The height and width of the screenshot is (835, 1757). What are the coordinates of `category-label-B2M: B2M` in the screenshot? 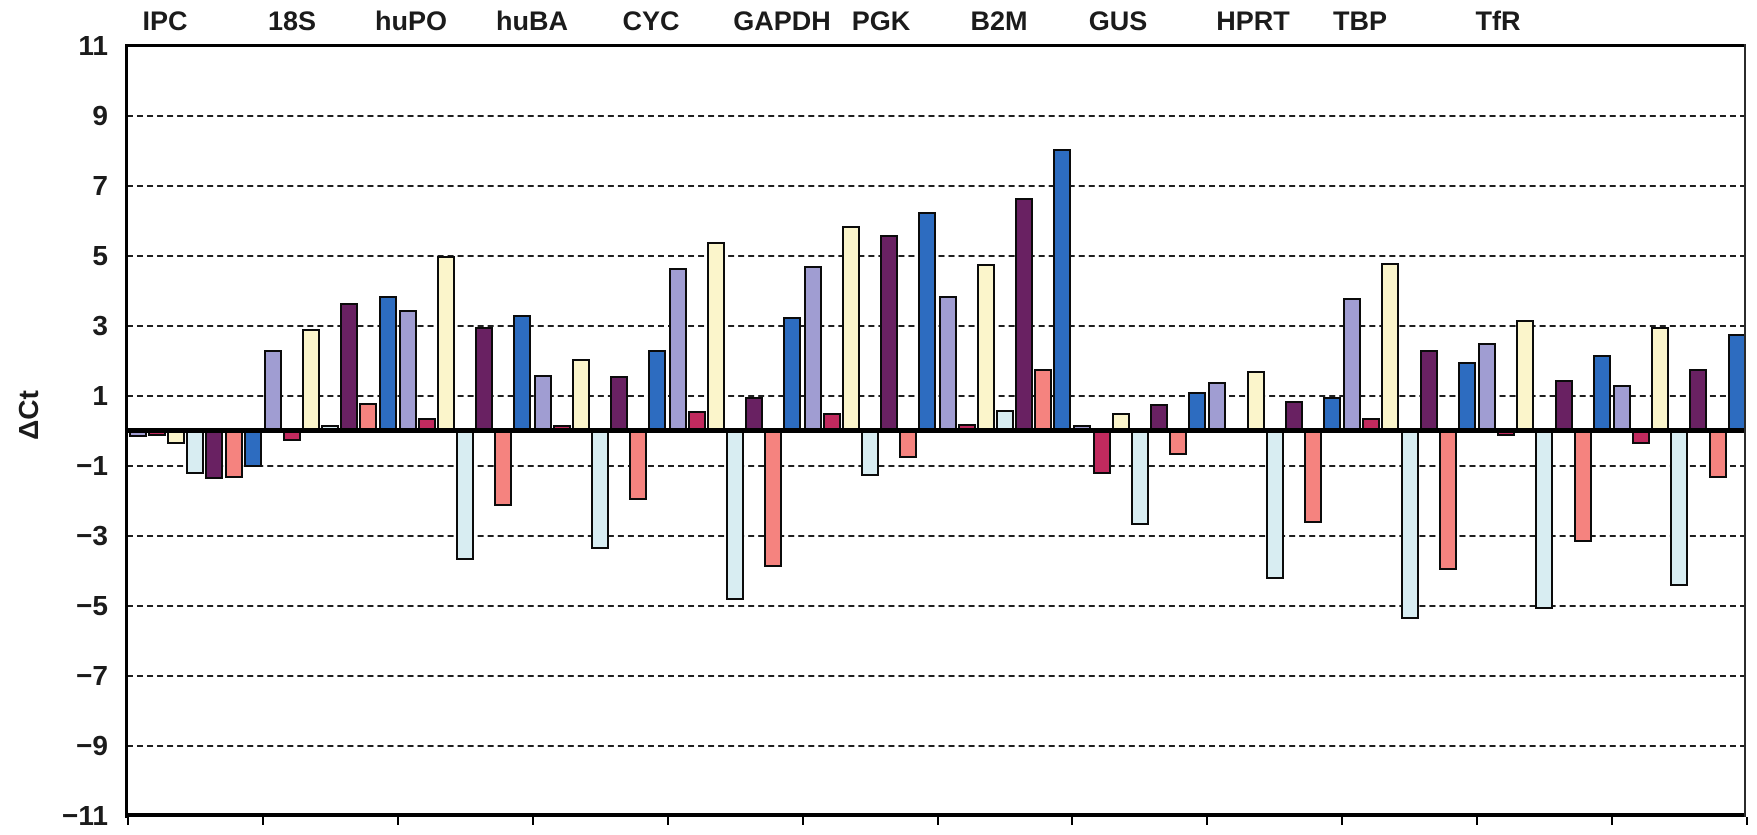 It's located at (999, 21).